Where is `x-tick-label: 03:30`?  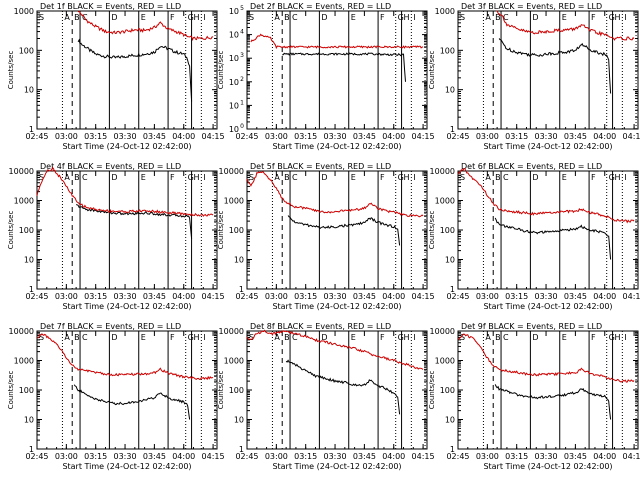
x-tick-label: 03:30 is located at coordinates (125, 296).